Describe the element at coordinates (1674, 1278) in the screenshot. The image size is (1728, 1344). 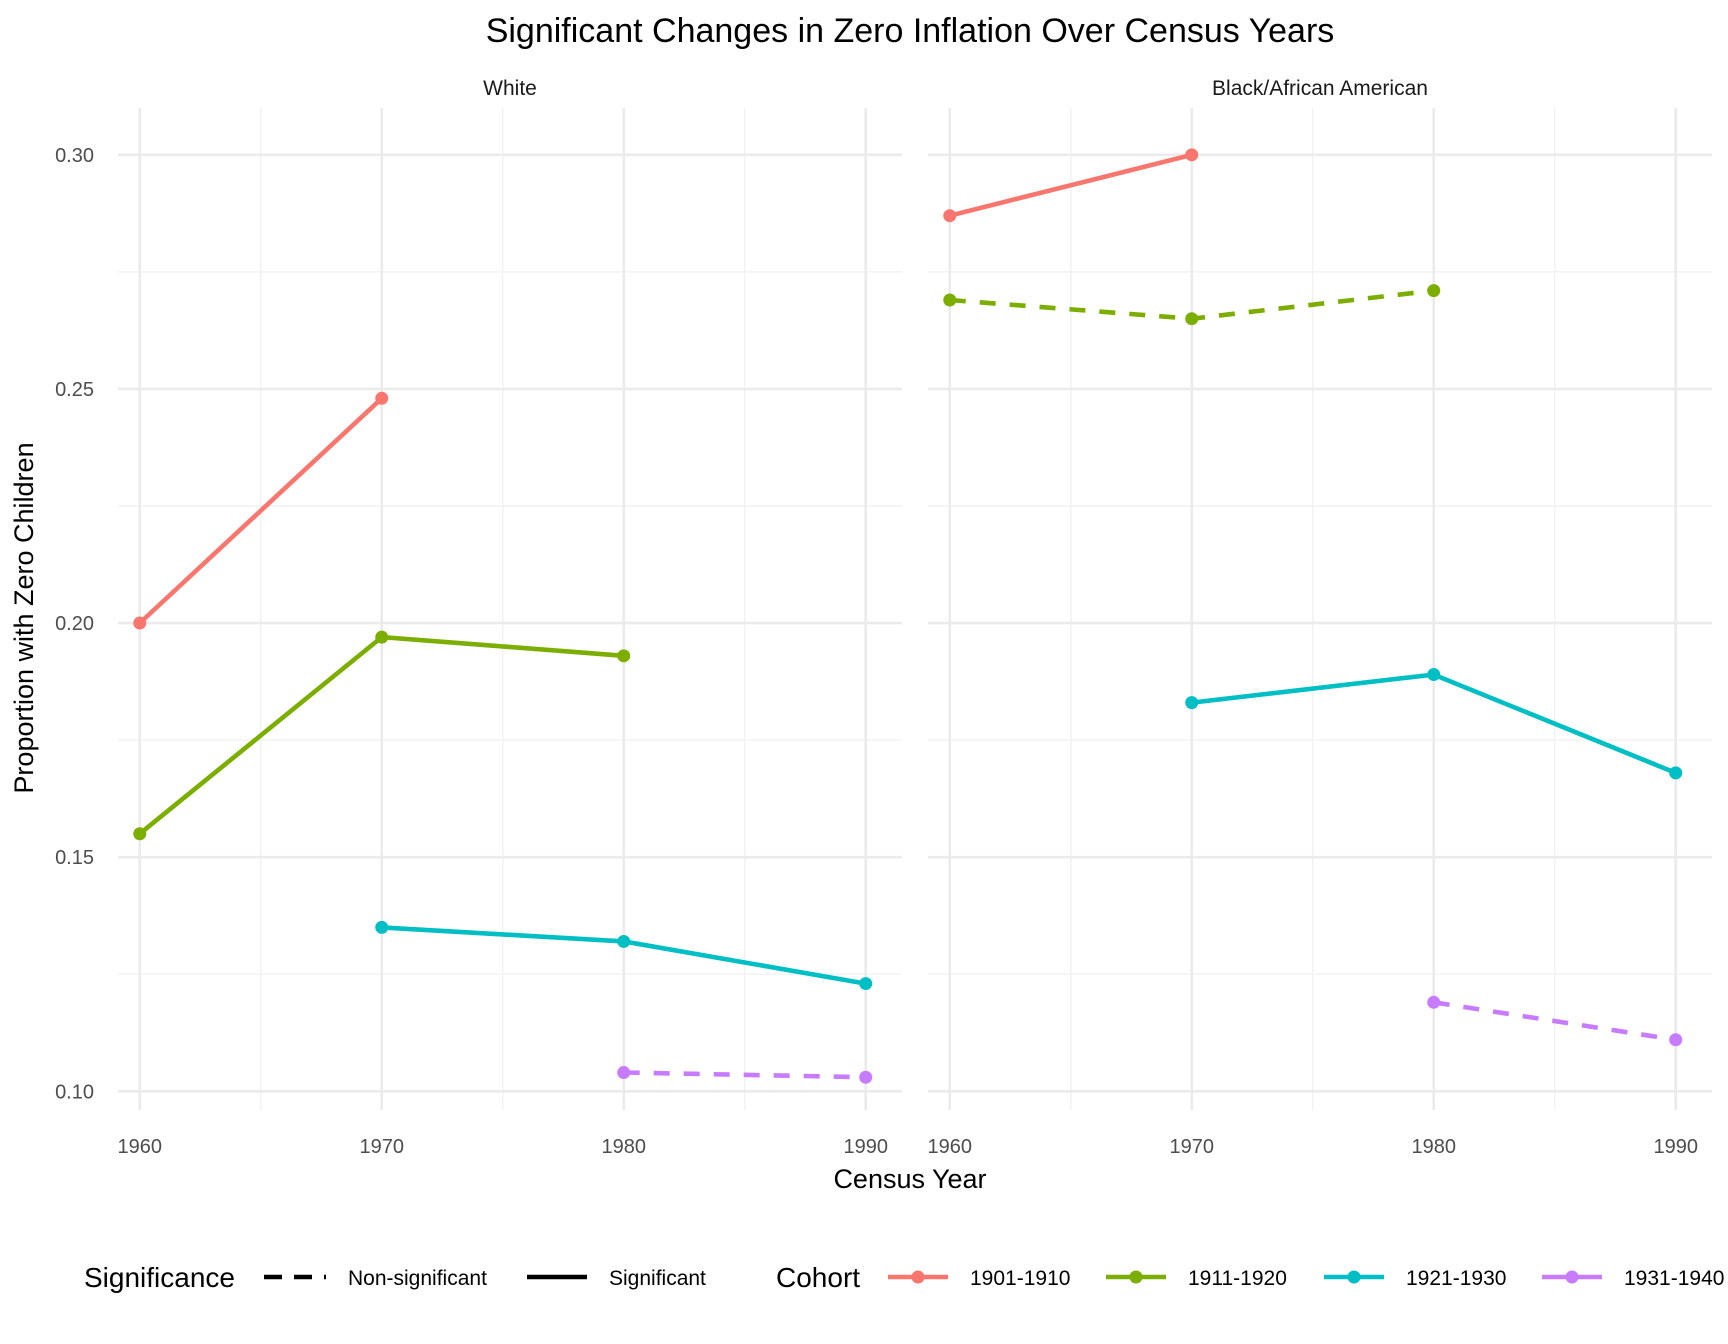
I see `legend-label-1931-1940: 1931-1940` at that location.